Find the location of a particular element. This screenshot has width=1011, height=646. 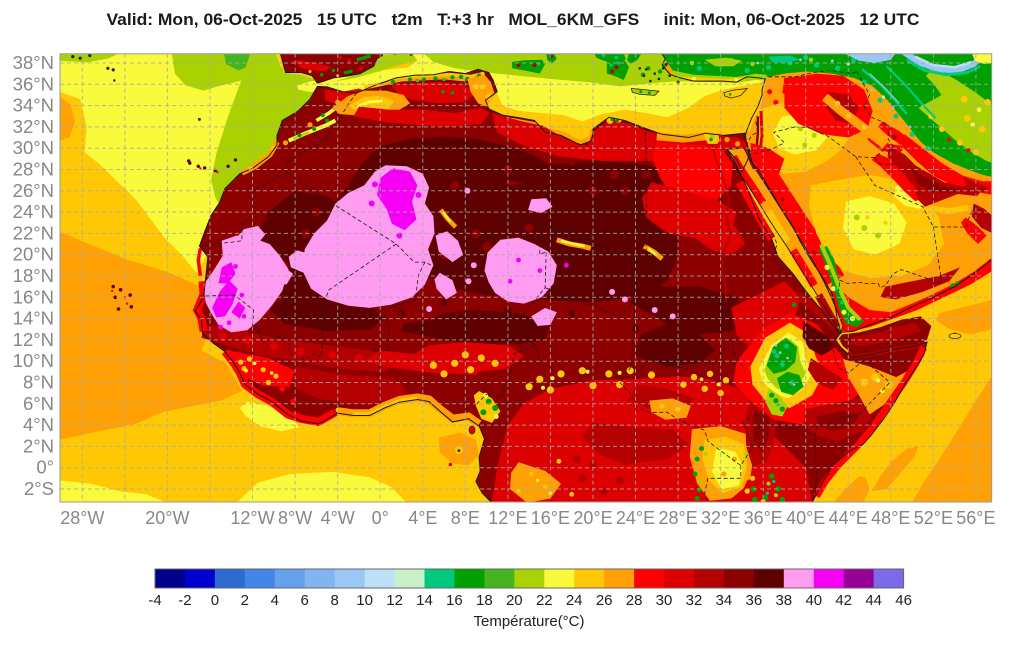

svg-text: 16 is located at coordinates (454, 600).